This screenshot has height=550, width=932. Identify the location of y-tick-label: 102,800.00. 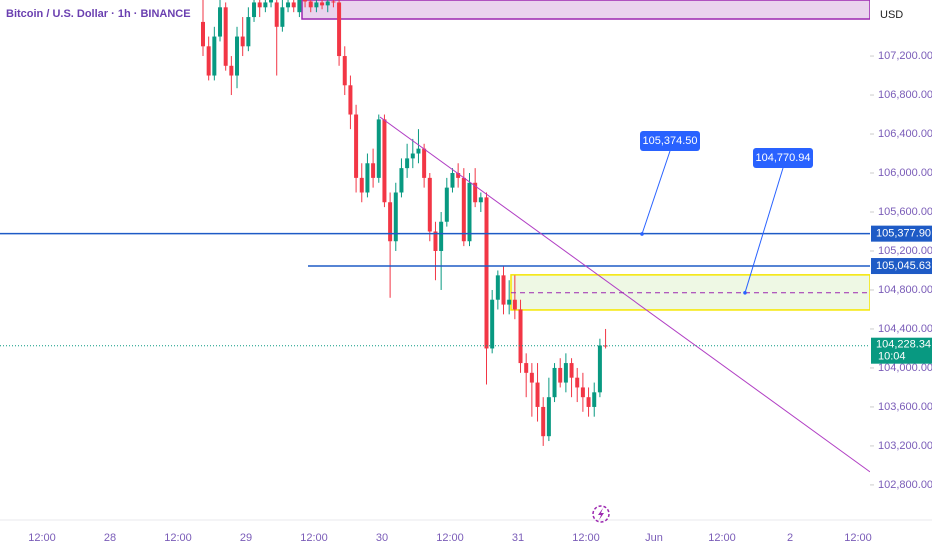
(905, 485).